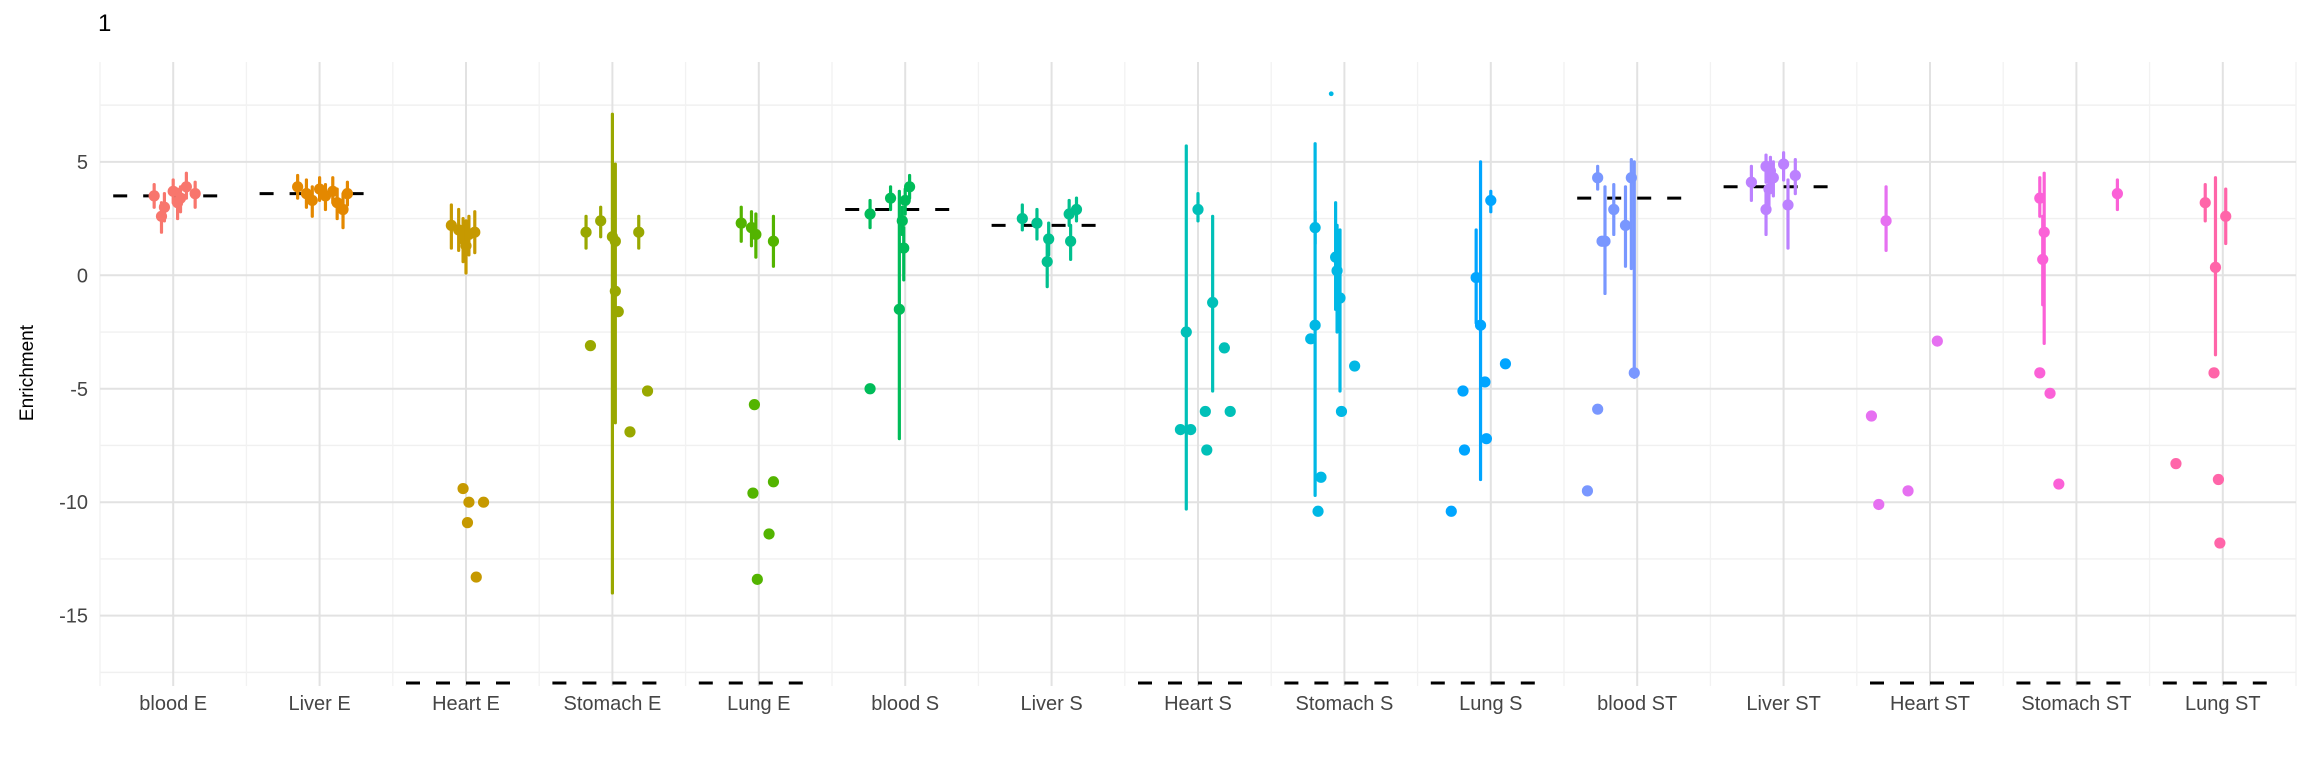 This screenshot has width=2304, height=768. Describe the element at coordinates (905, 704) in the screenshot. I see `x-tick-label: blood S` at that location.